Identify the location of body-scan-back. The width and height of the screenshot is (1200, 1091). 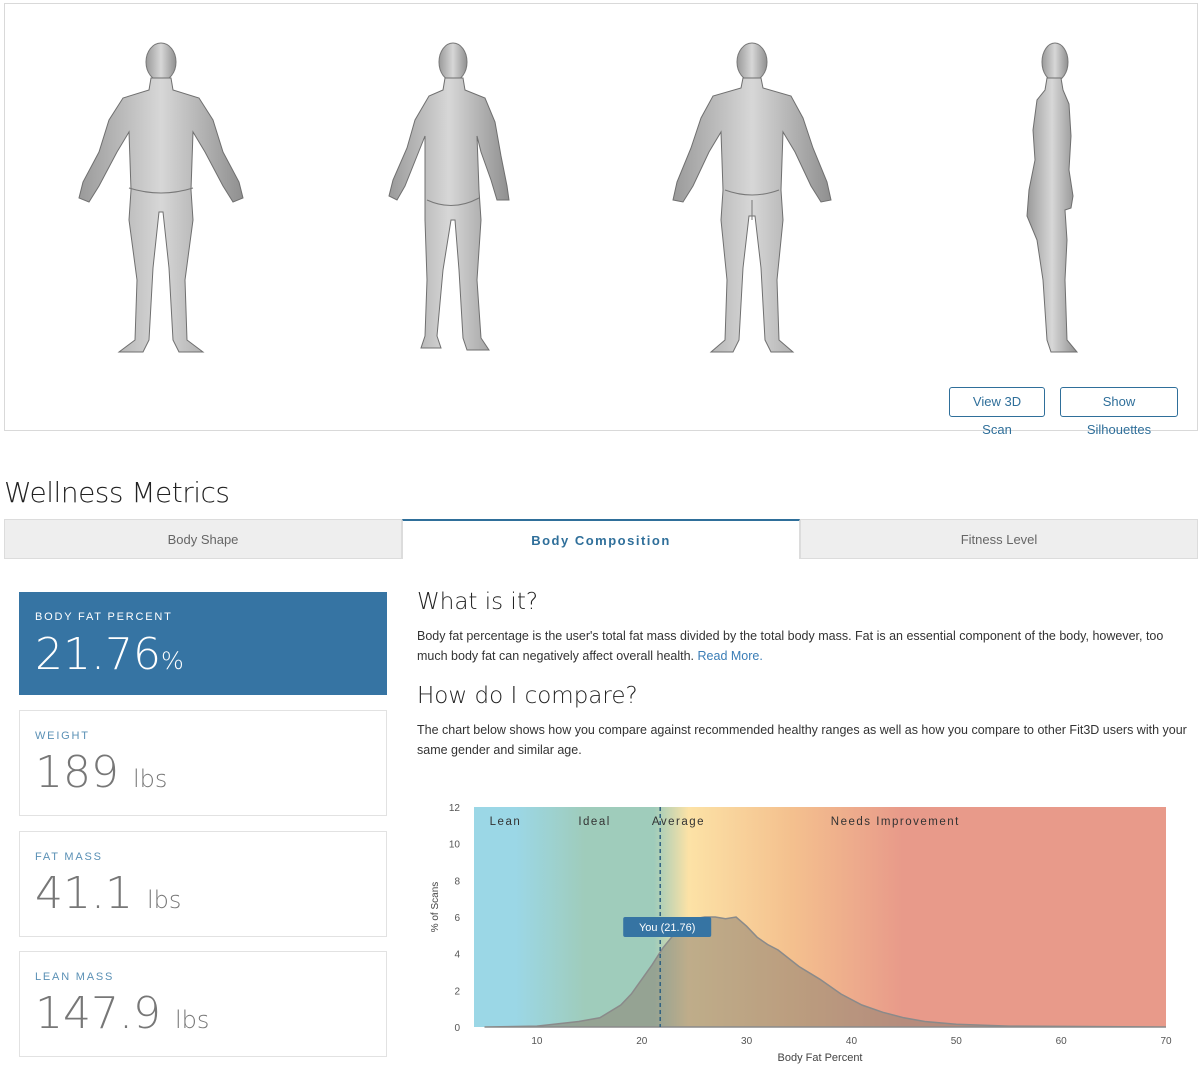
(752, 197).